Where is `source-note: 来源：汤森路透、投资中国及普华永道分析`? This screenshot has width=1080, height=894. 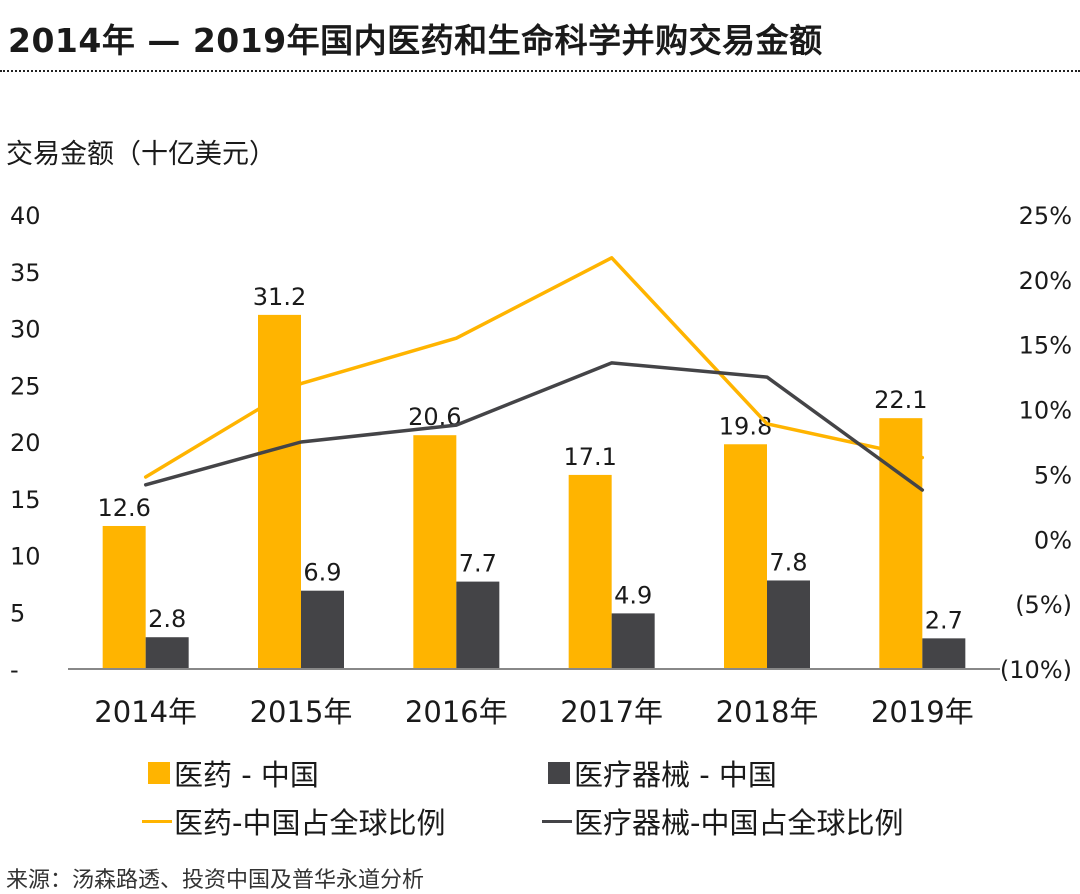 source-note: 来源：汤森路透、投资中国及普华永道分析 is located at coordinates (215, 880).